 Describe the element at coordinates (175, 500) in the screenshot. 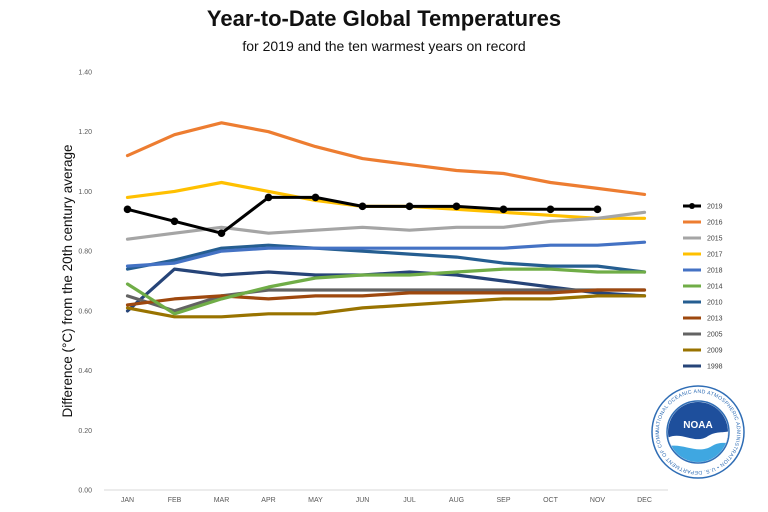

I see `x-tick-label: FEB` at that location.